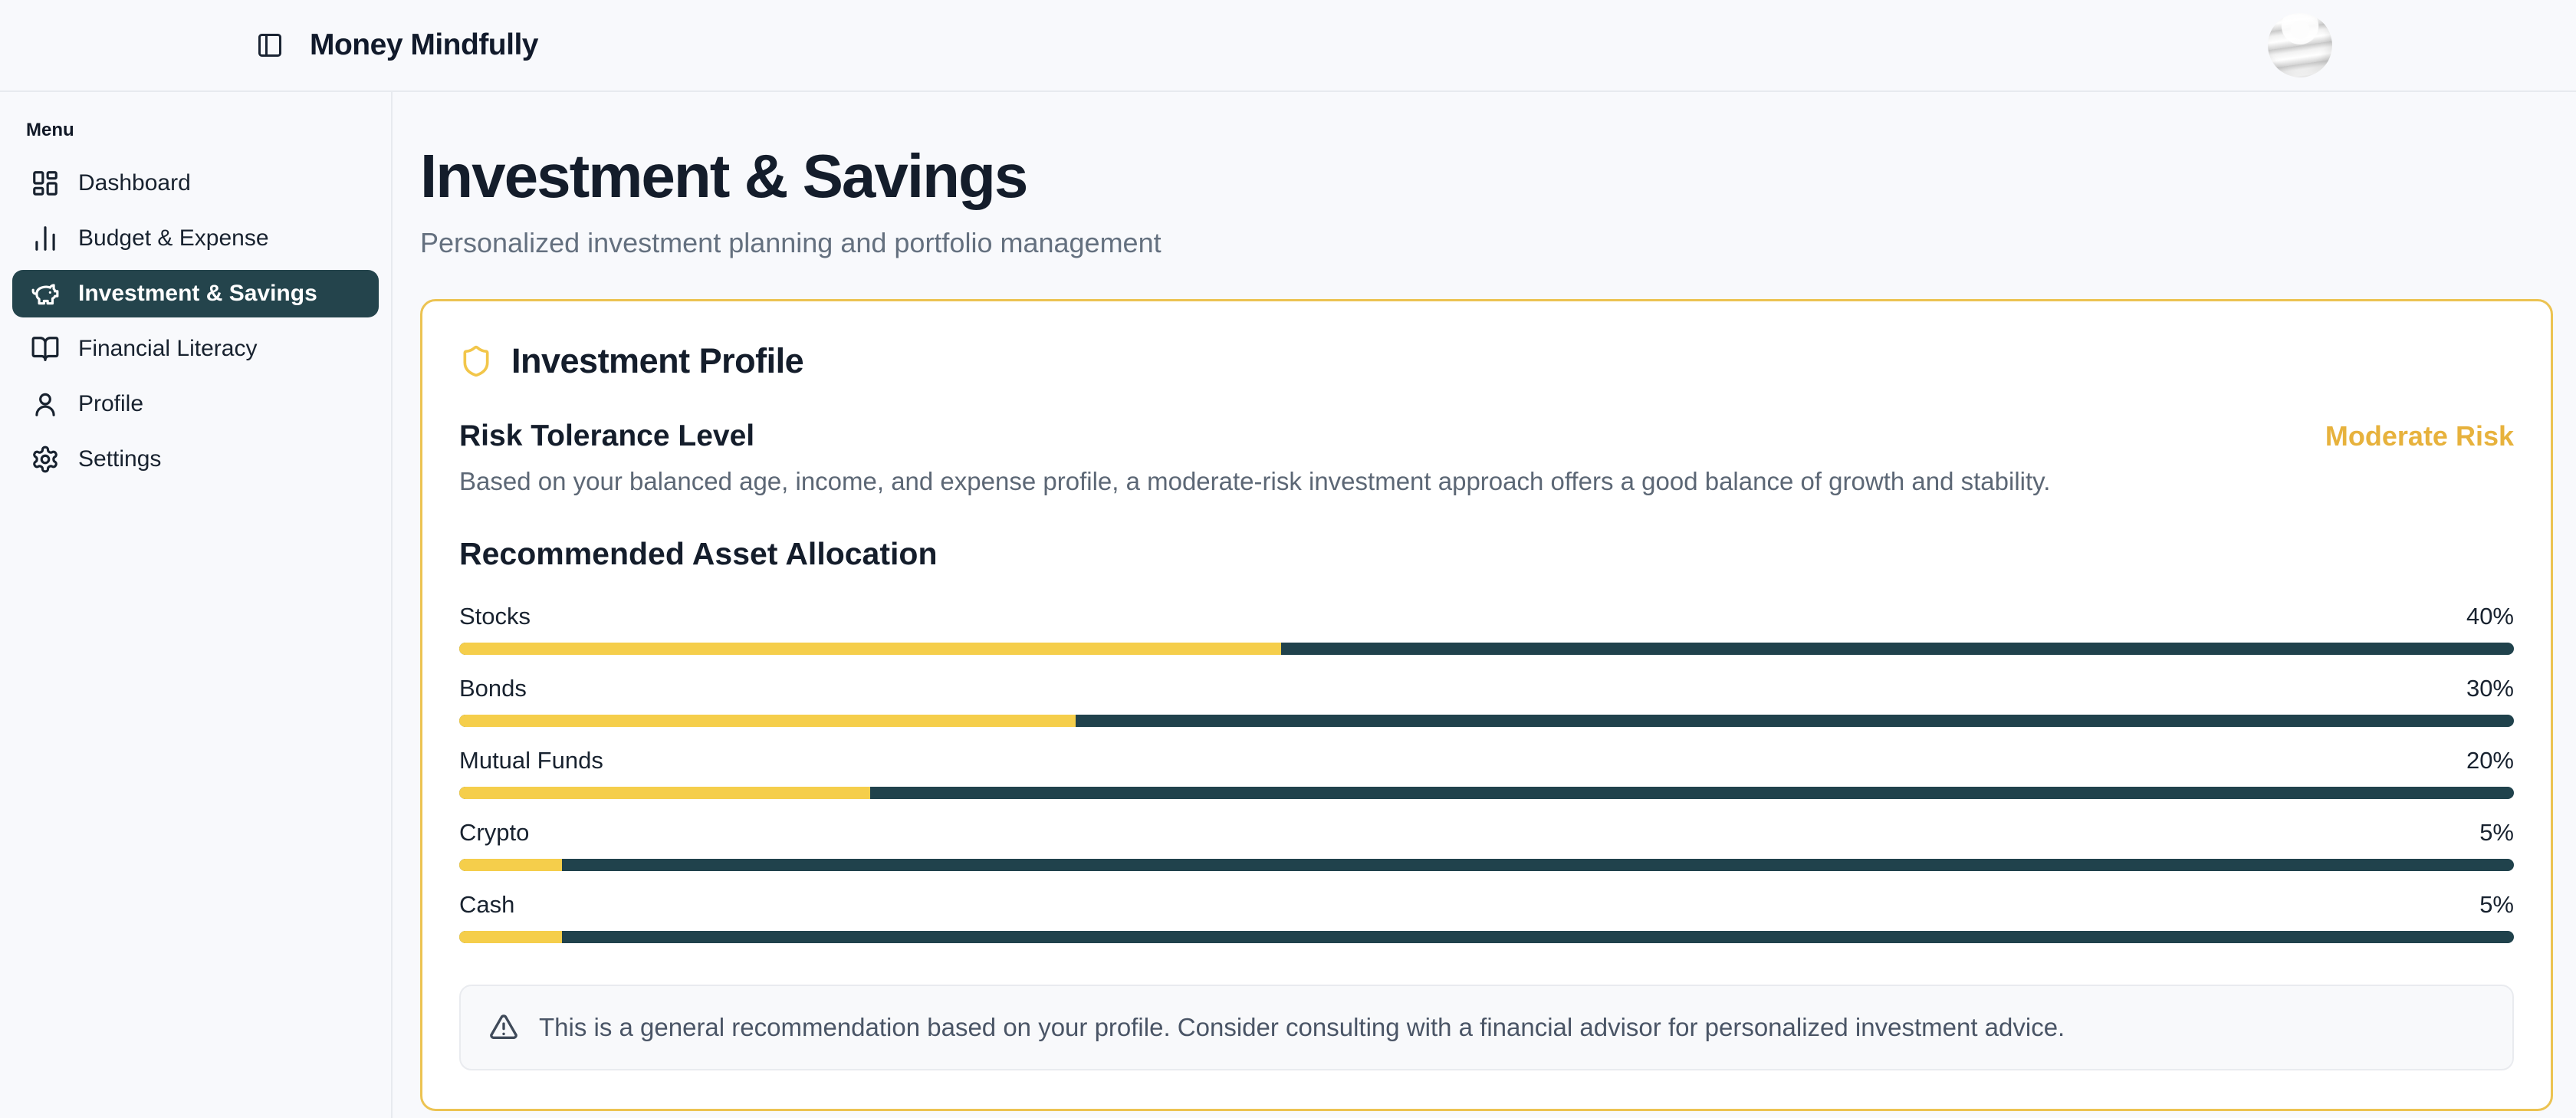 The image size is (2576, 1118). Describe the element at coordinates (698, 553) in the screenshot. I see `allocation-heading: Recommended Asset Allocation` at that location.